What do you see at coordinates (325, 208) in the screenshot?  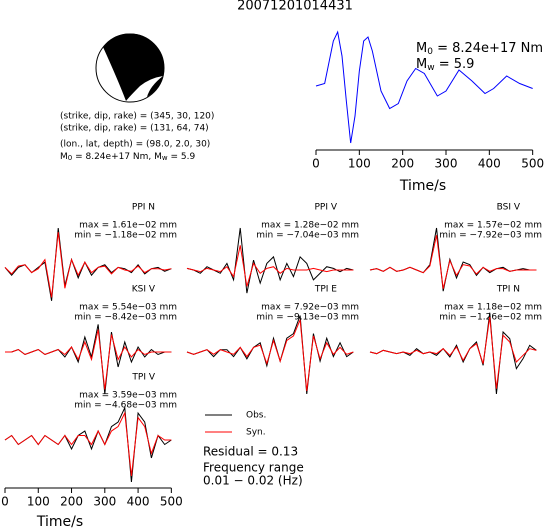 I see `station-name: PPI V` at bounding box center [325, 208].